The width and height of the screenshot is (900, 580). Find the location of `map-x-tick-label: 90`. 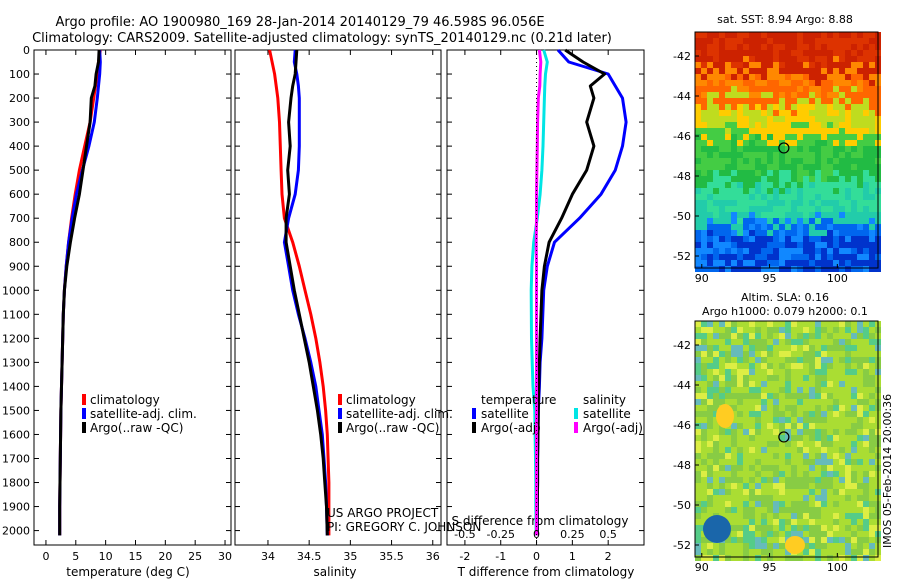

map-x-tick-label: 90 is located at coordinates (702, 278).